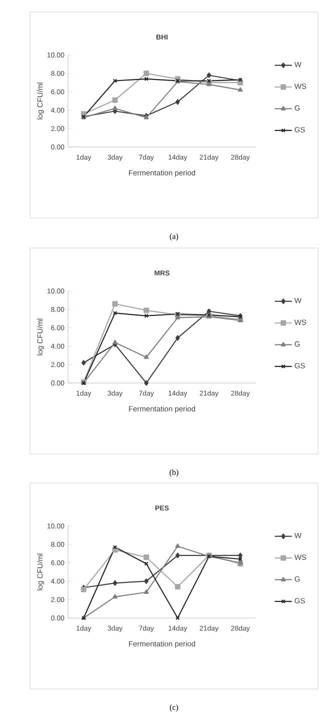 Image resolution: width=328 pixels, height=719 pixels. Describe the element at coordinates (174, 473) in the screenshot. I see `text: (b)` at that location.